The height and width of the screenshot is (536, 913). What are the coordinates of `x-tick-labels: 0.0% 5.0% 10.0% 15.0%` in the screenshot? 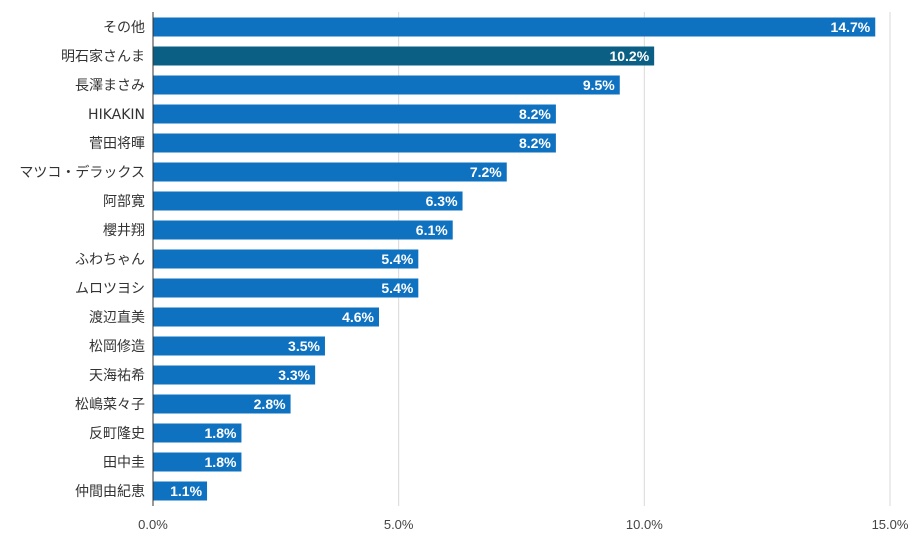 It's located at (523, 524).